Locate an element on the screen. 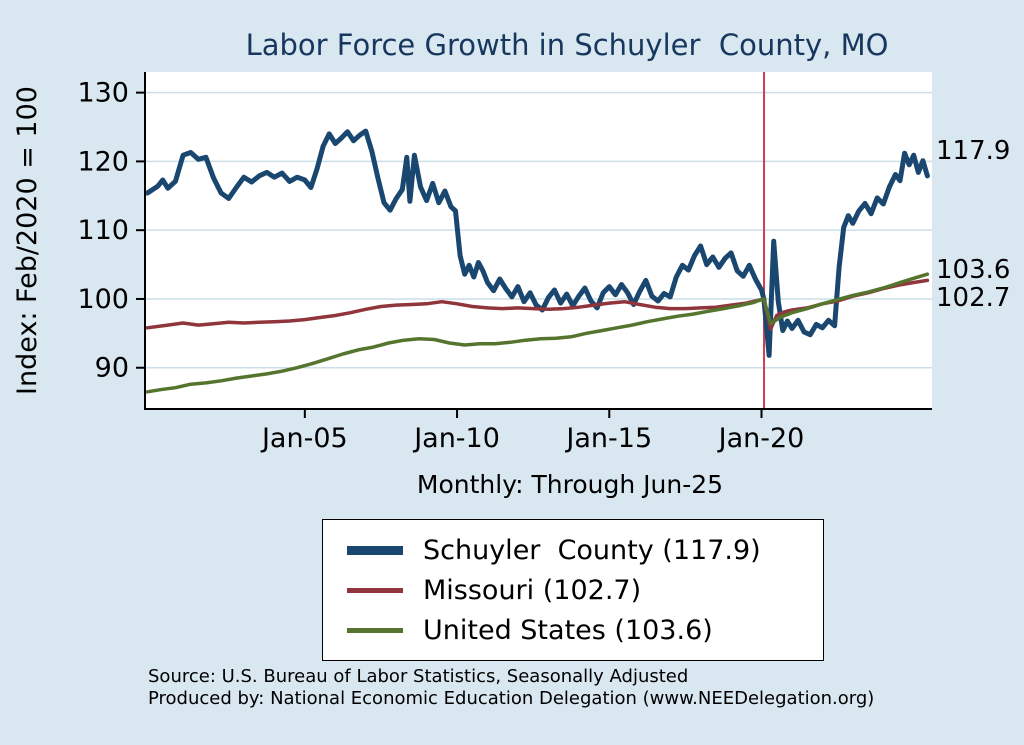  legend-swatch-schuyler-county is located at coordinates (375, 550).